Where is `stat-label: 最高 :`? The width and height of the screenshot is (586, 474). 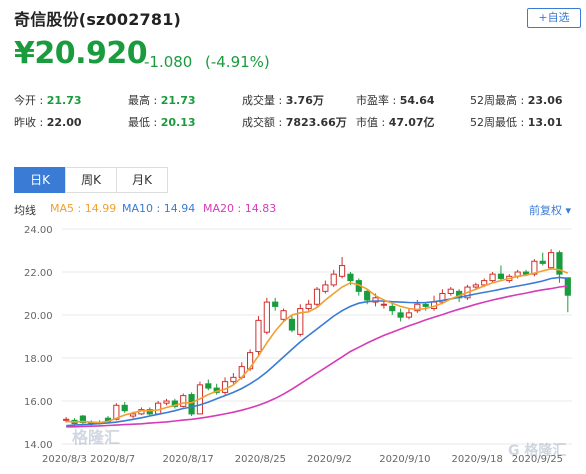
stat-label: 最高 : is located at coordinates (144, 100).